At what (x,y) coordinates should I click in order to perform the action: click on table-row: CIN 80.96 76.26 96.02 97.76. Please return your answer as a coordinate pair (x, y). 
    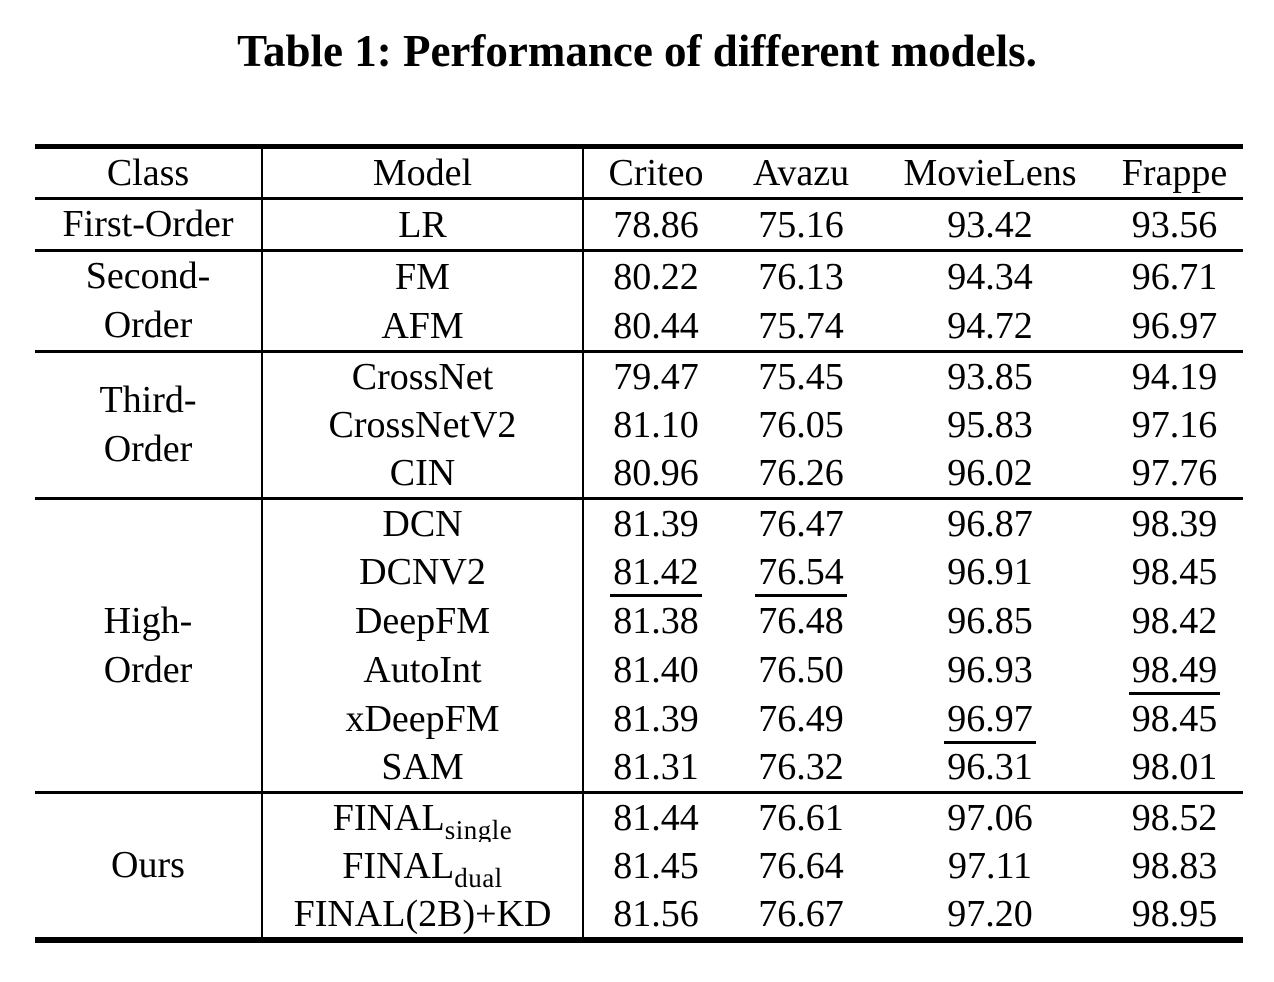
    Looking at the image, I should click on (639, 474).